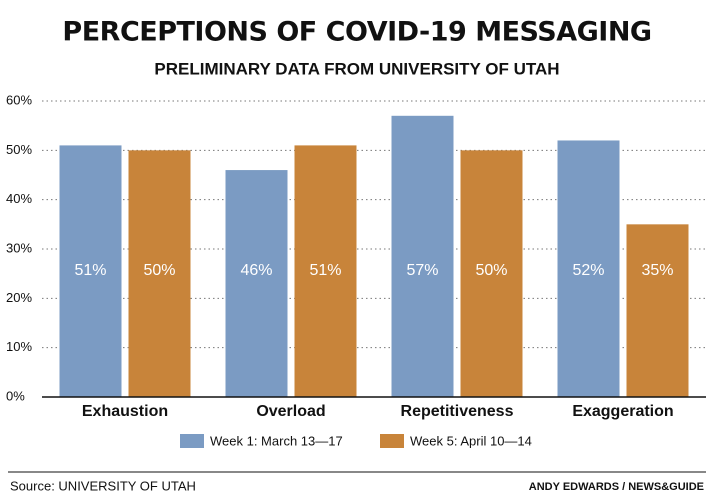 This screenshot has width=714, height=500. Describe the element at coordinates (457, 411) in the screenshot. I see `x-tick-label: Repetitiveness` at that location.